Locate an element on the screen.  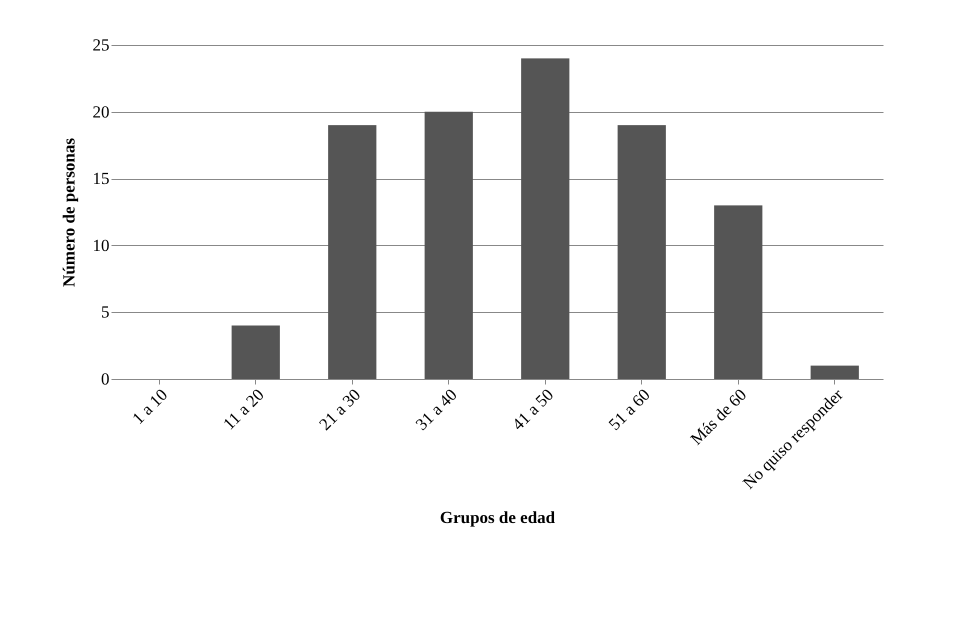
y-tick-label: 0 is located at coordinates (105, 379).